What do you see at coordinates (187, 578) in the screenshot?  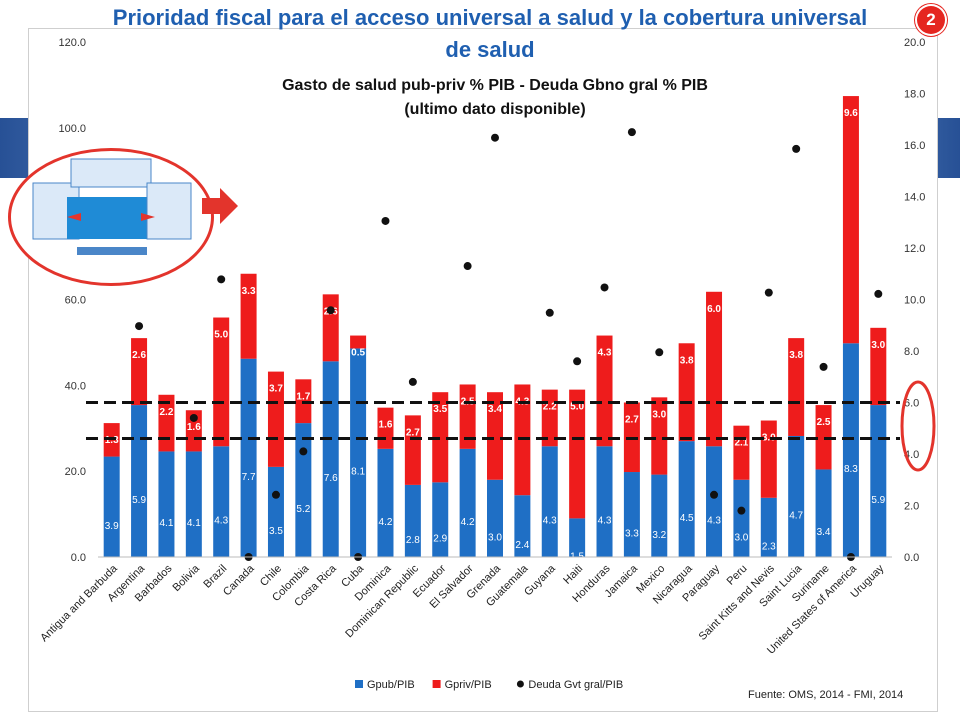 I see `category-label: Bolivia` at bounding box center [187, 578].